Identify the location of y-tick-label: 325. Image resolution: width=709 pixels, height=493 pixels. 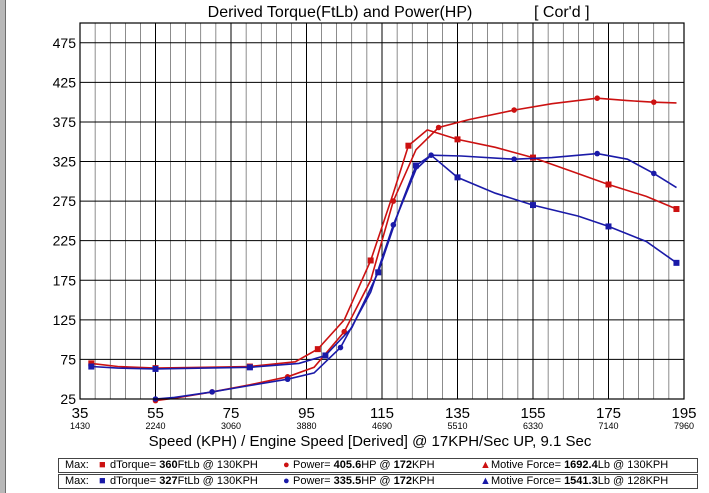
(65, 162).